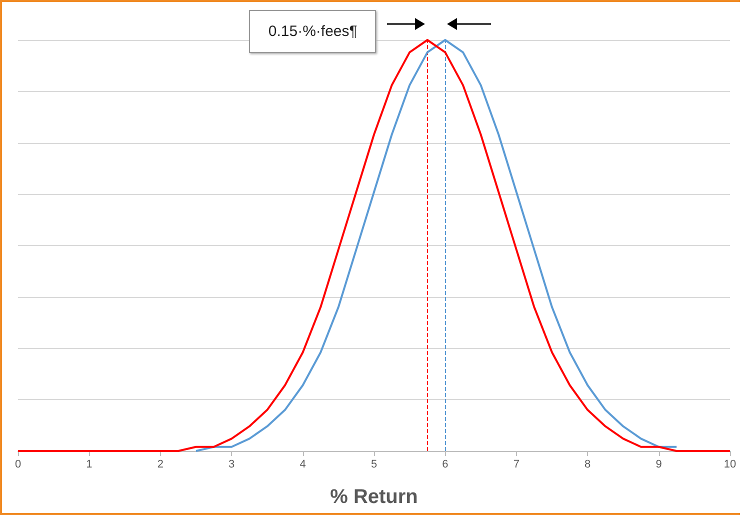 The width and height of the screenshot is (742, 515). What do you see at coordinates (659, 464) in the screenshot?
I see `x-tick-label: 9` at bounding box center [659, 464].